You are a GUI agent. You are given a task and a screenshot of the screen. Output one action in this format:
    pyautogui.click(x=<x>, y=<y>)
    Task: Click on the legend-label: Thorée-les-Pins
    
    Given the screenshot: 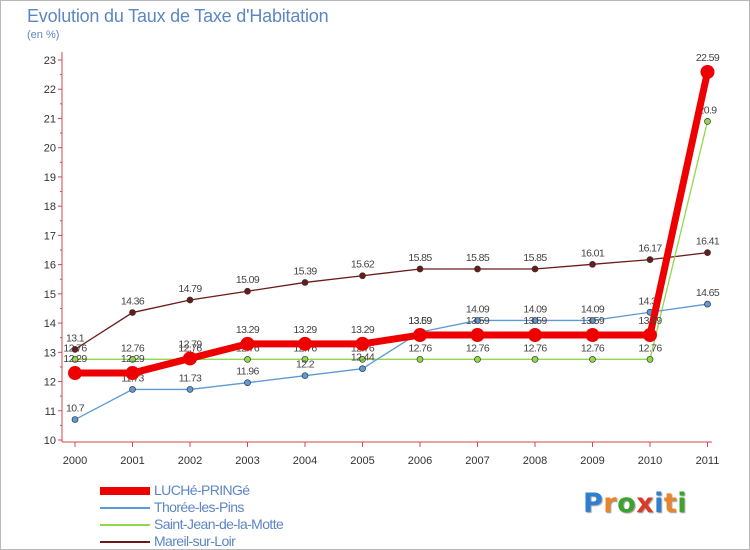 What is the action you would take?
    pyautogui.click(x=199, y=507)
    